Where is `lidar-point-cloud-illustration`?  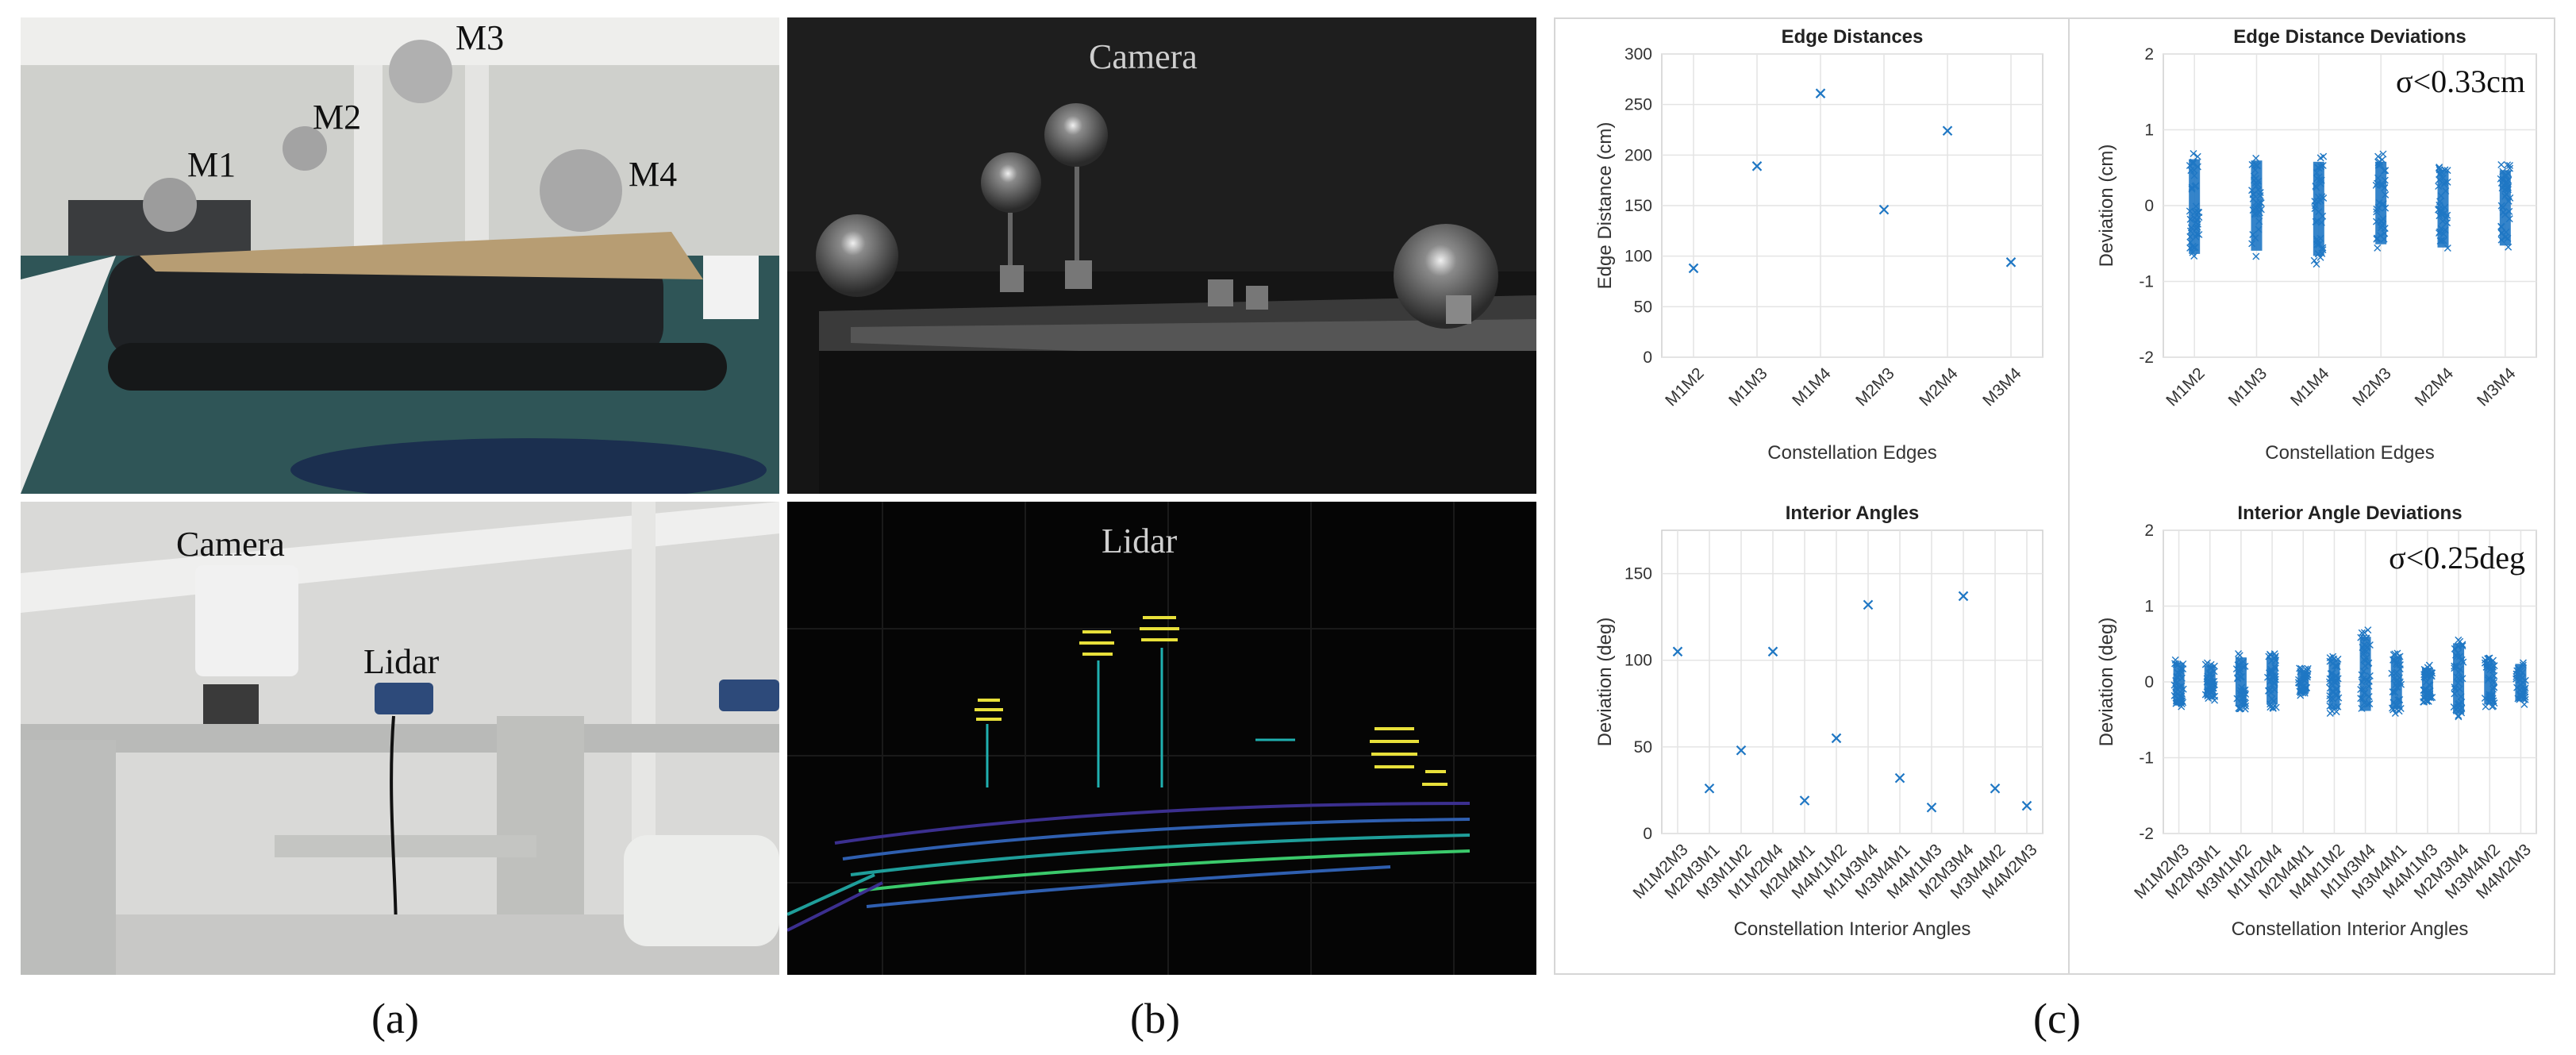 lidar-point-cloud-illustration is located at coordinates (1161, 738).